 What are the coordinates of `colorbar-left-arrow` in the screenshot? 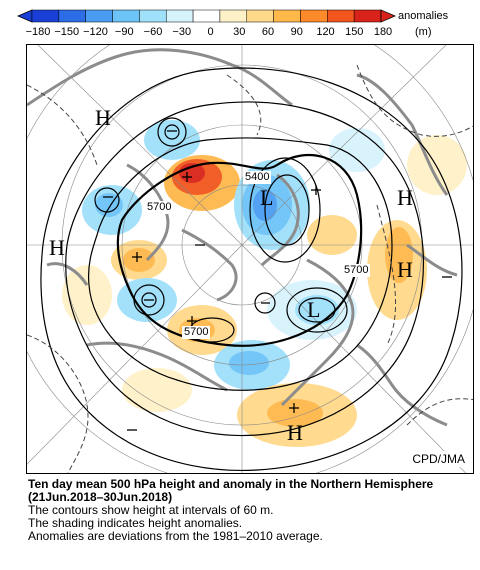 It's located at (24, 16).